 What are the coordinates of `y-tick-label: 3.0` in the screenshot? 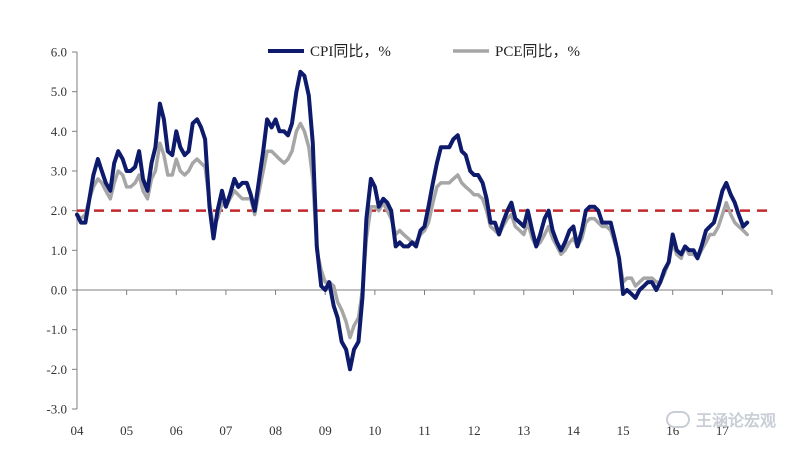 It's located at (59, 171).